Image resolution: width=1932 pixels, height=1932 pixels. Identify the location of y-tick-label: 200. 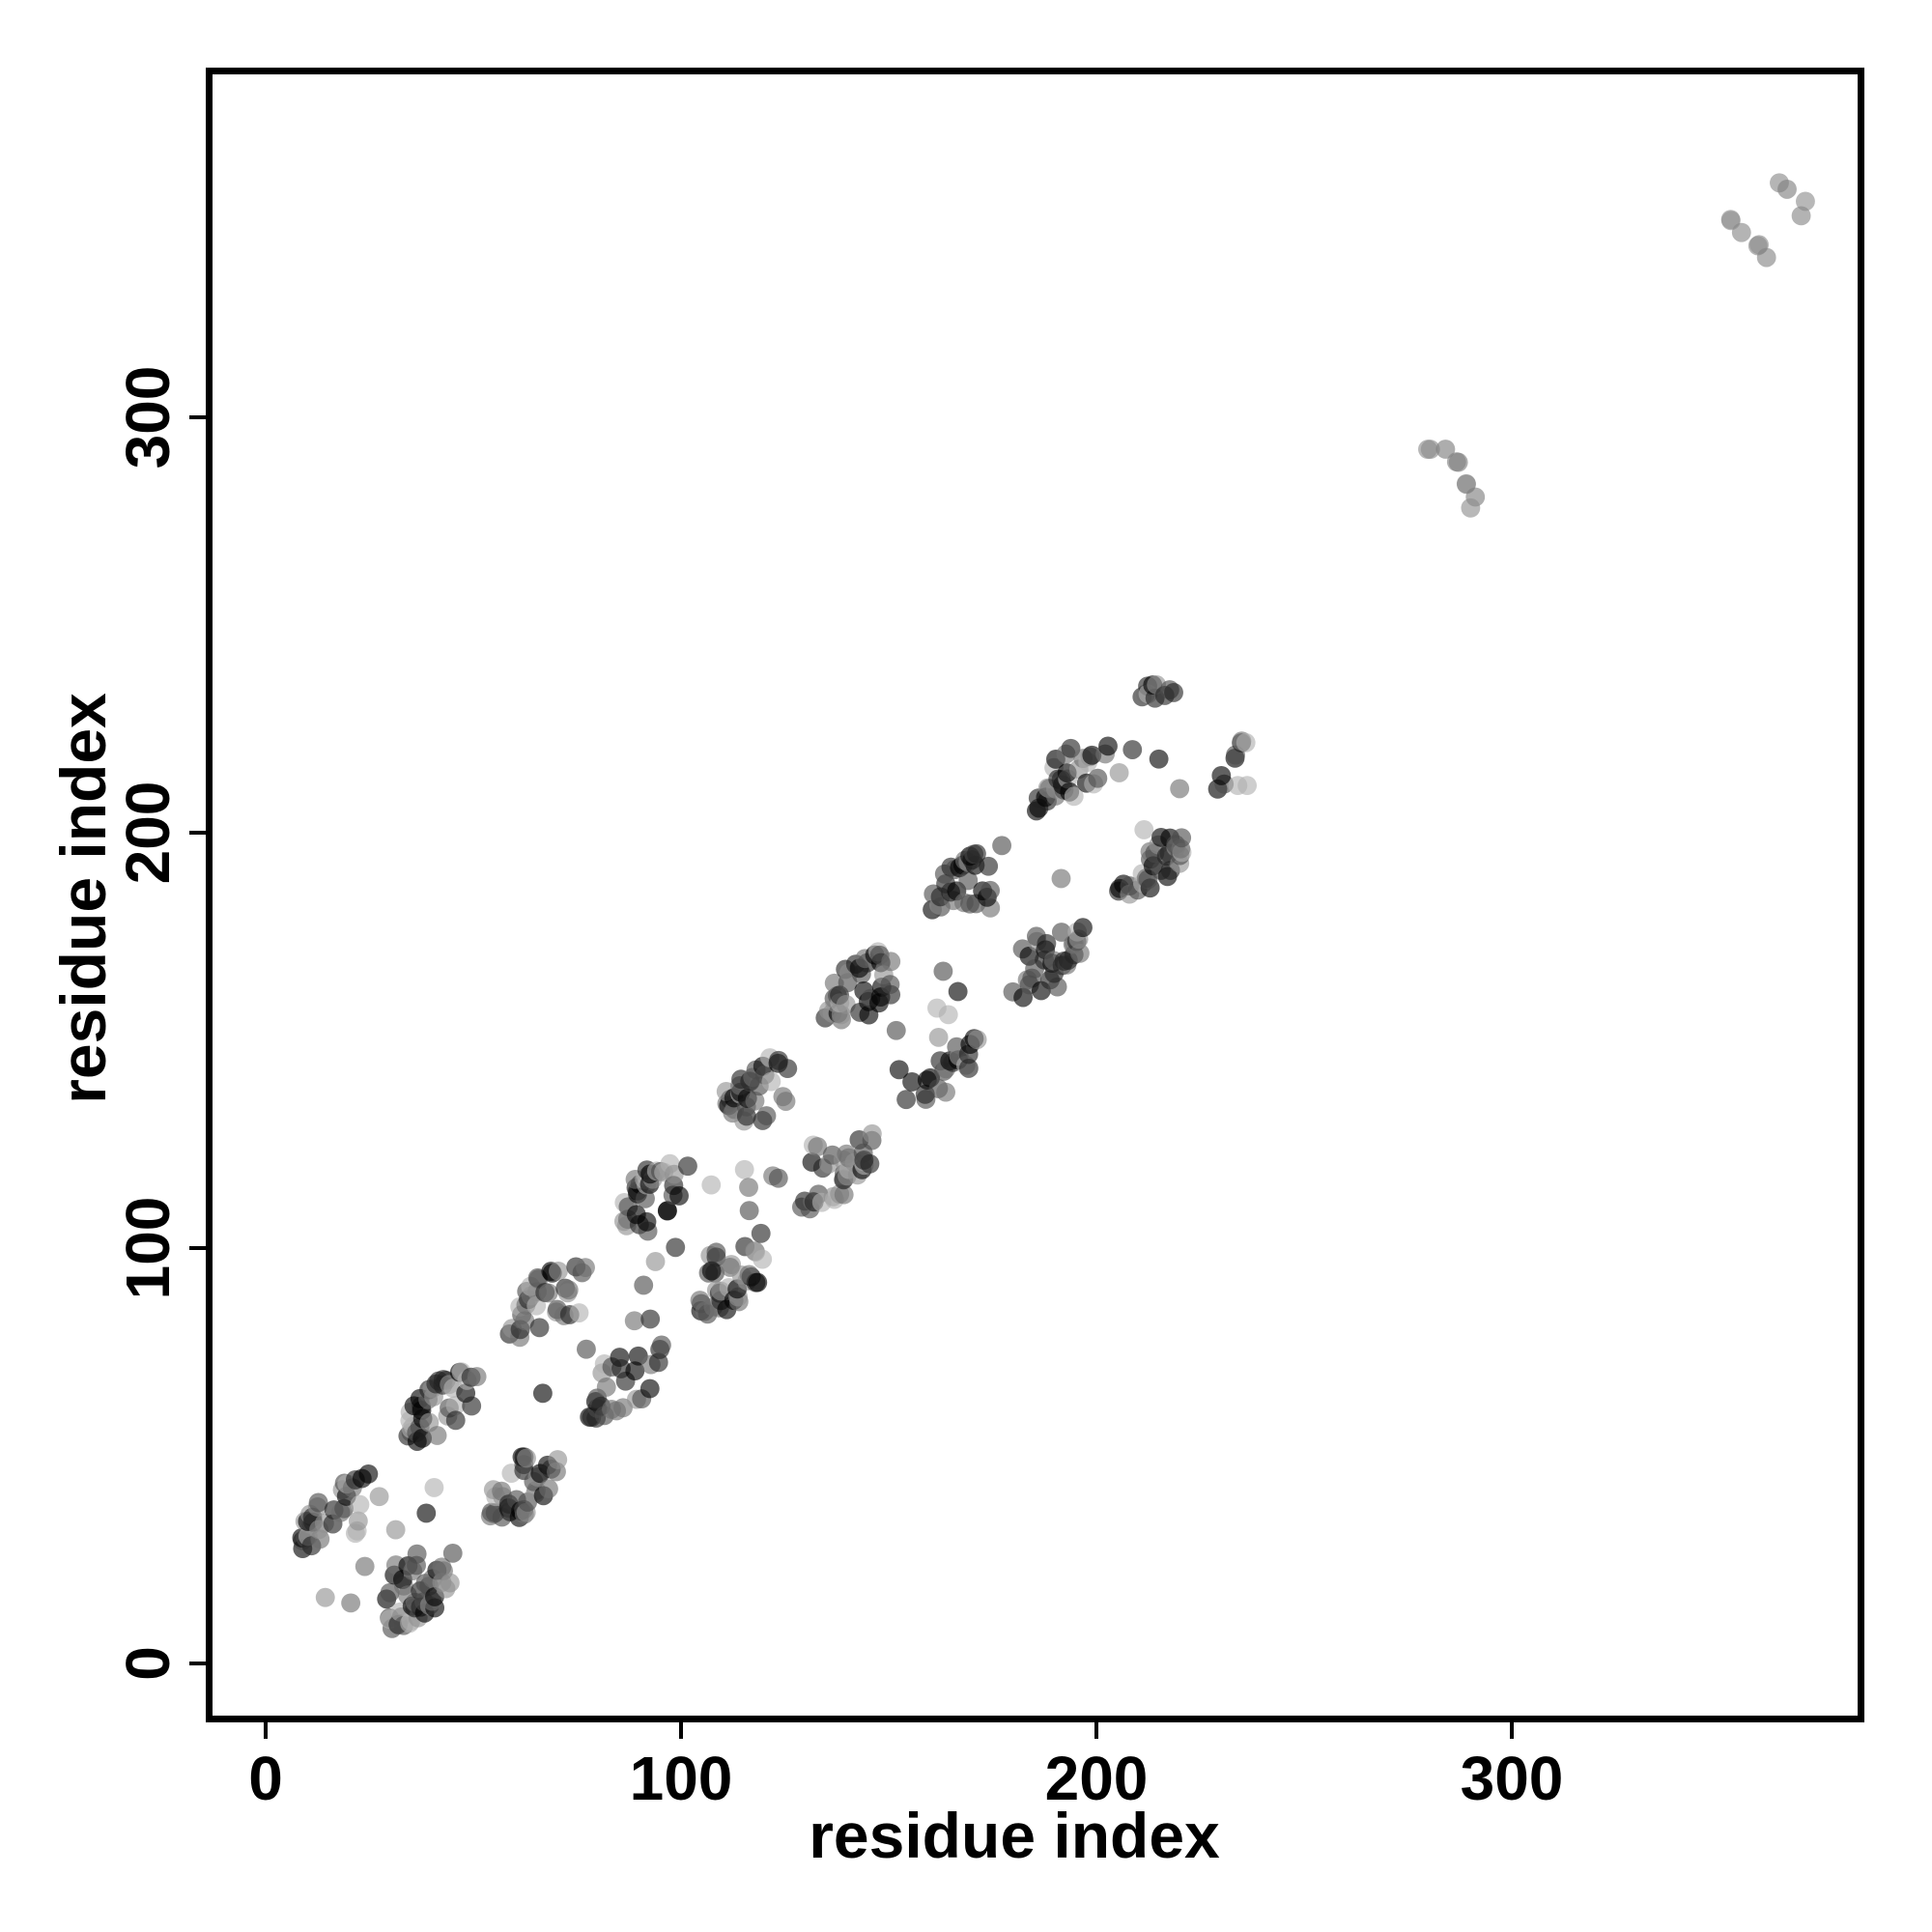
(148, 833).